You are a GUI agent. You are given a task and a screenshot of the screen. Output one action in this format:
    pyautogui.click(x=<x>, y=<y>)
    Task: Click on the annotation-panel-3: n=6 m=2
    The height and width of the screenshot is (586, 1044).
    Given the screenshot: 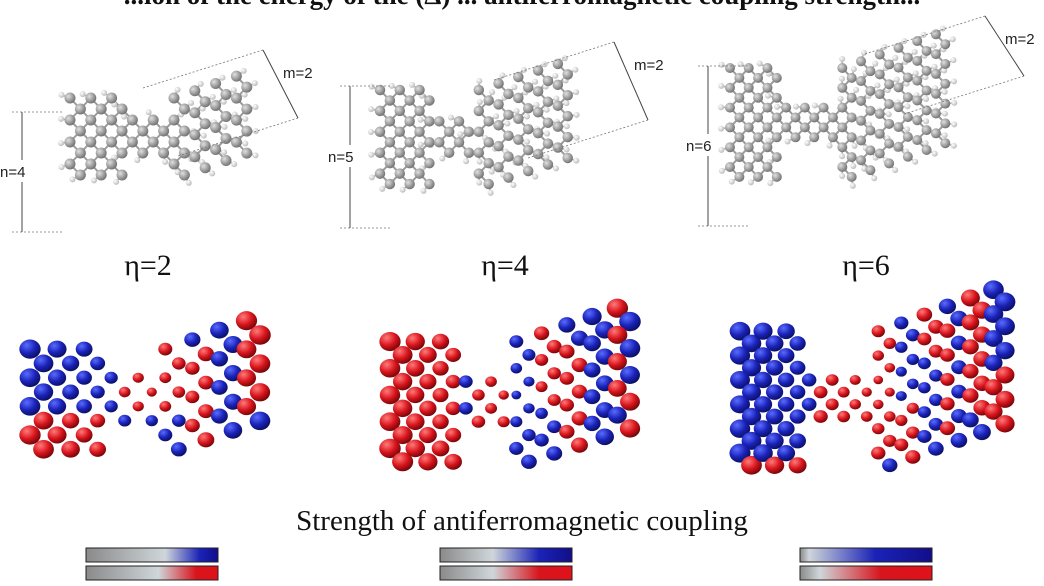 What is the action you would take?
    pyautogui.click(x=860, y=121)
    